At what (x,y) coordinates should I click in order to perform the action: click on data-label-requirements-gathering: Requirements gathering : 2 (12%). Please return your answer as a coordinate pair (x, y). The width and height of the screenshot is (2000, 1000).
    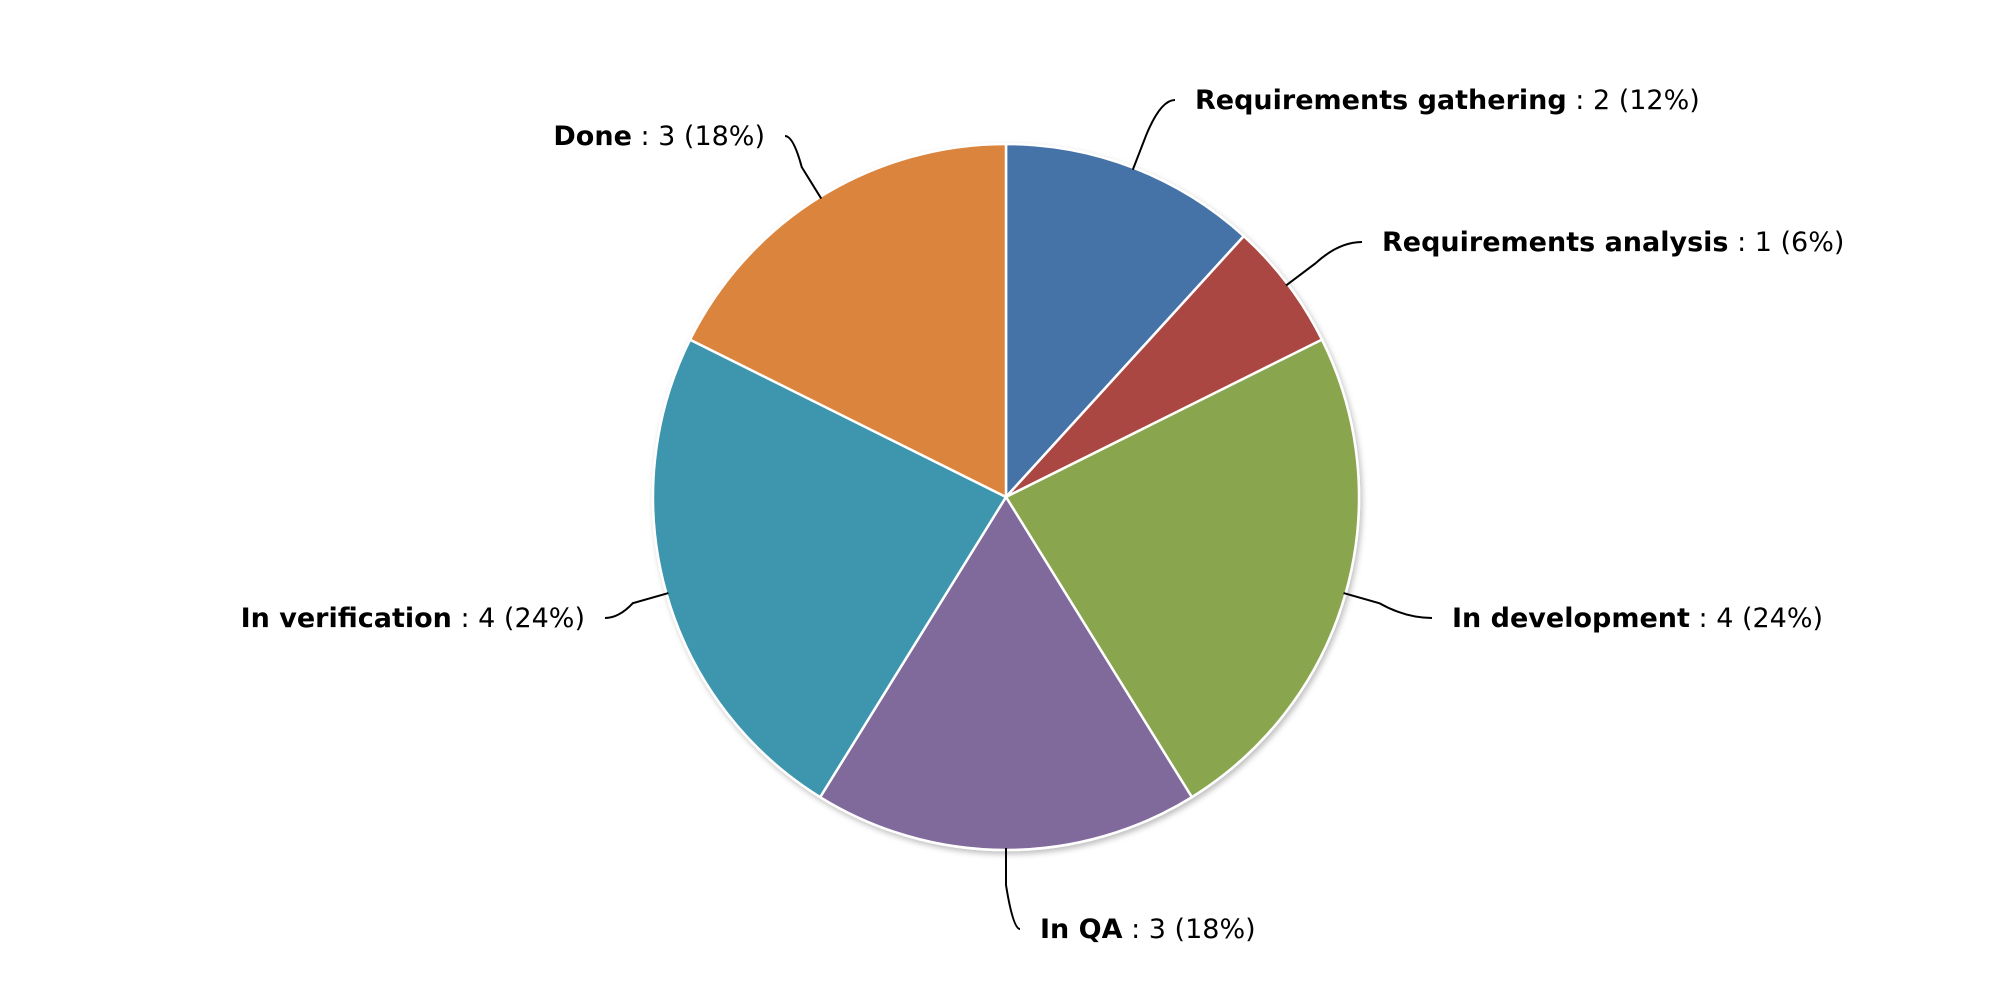
    Looking at the image, I should click on (1447, 100).